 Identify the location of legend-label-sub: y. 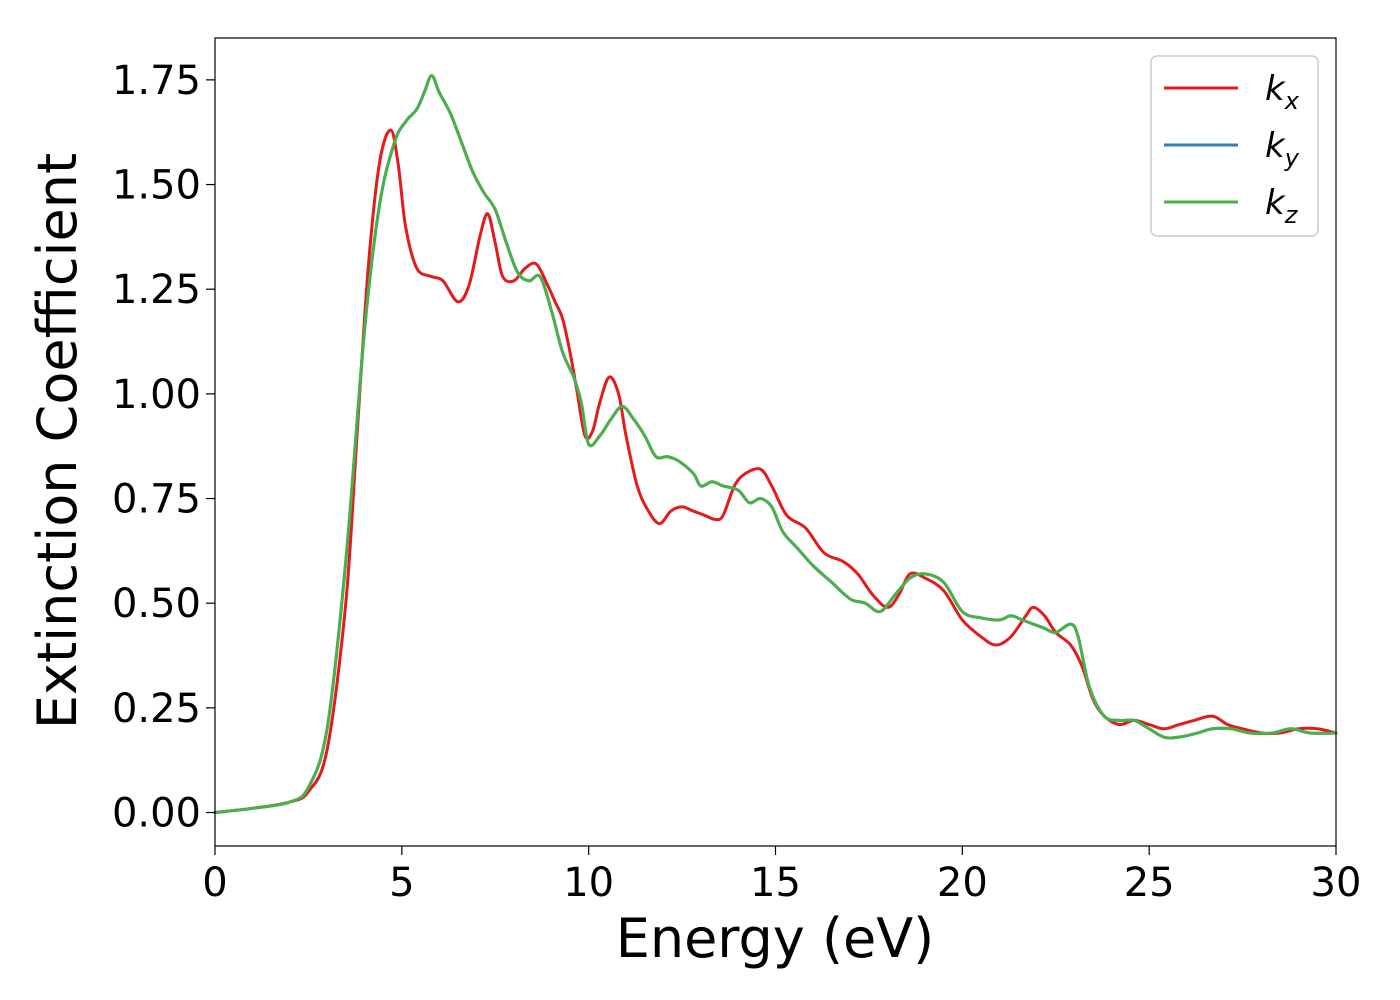
(1292, 158).